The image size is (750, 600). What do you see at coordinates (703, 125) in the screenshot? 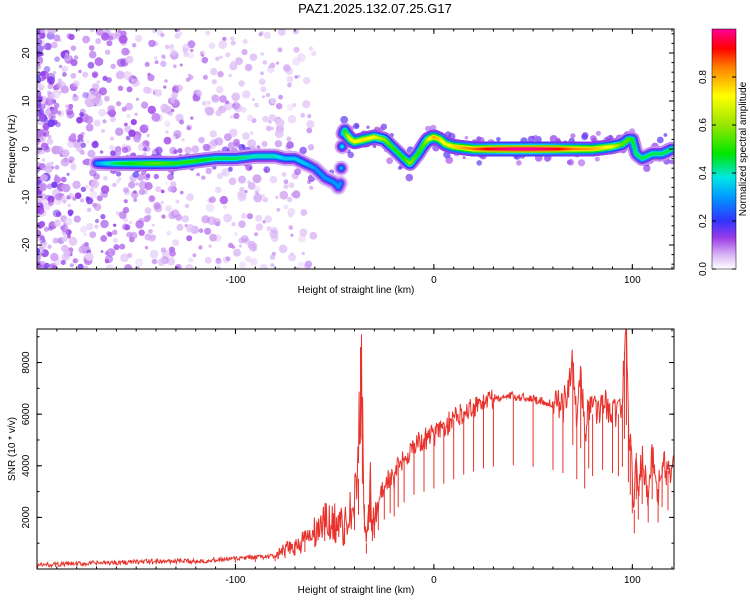
I see `colorbar-tick-label: 0.6` at bounding box center [703, 125].